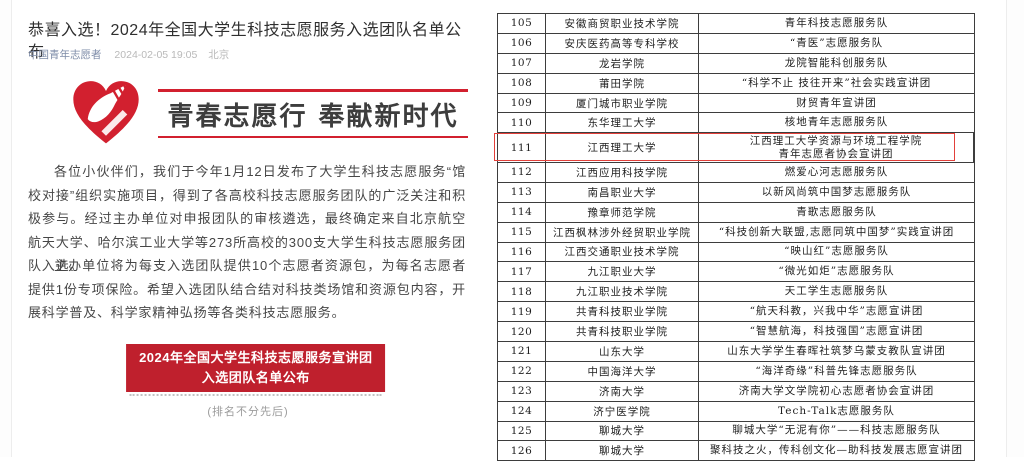 This screenshot has width=1024, height=461. Describe the element at coordinates (836, 331) in the screenshot. I see `team-name-cell: “智慧航海，科技强国”志愿宣讲团` at that location.